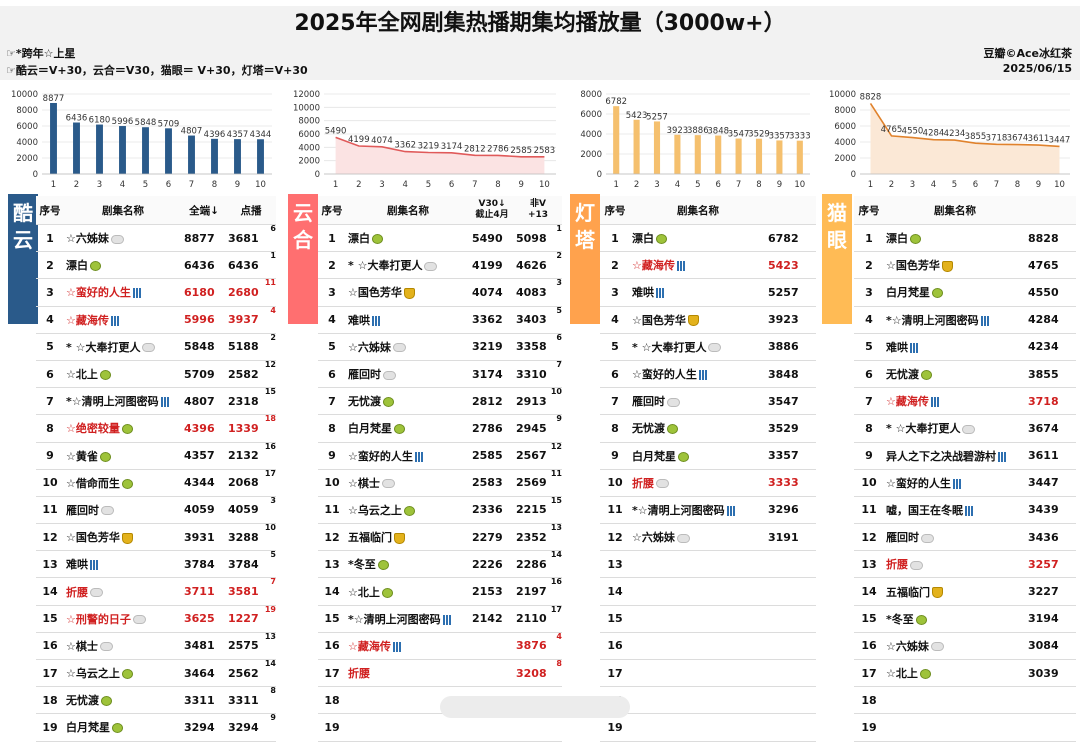 The height and width of the screenshot is (742, 1080). What do you see at coordinates (708, 591) in the screenshot?
I see `table-row: 14` at bounding box center [708, 591].